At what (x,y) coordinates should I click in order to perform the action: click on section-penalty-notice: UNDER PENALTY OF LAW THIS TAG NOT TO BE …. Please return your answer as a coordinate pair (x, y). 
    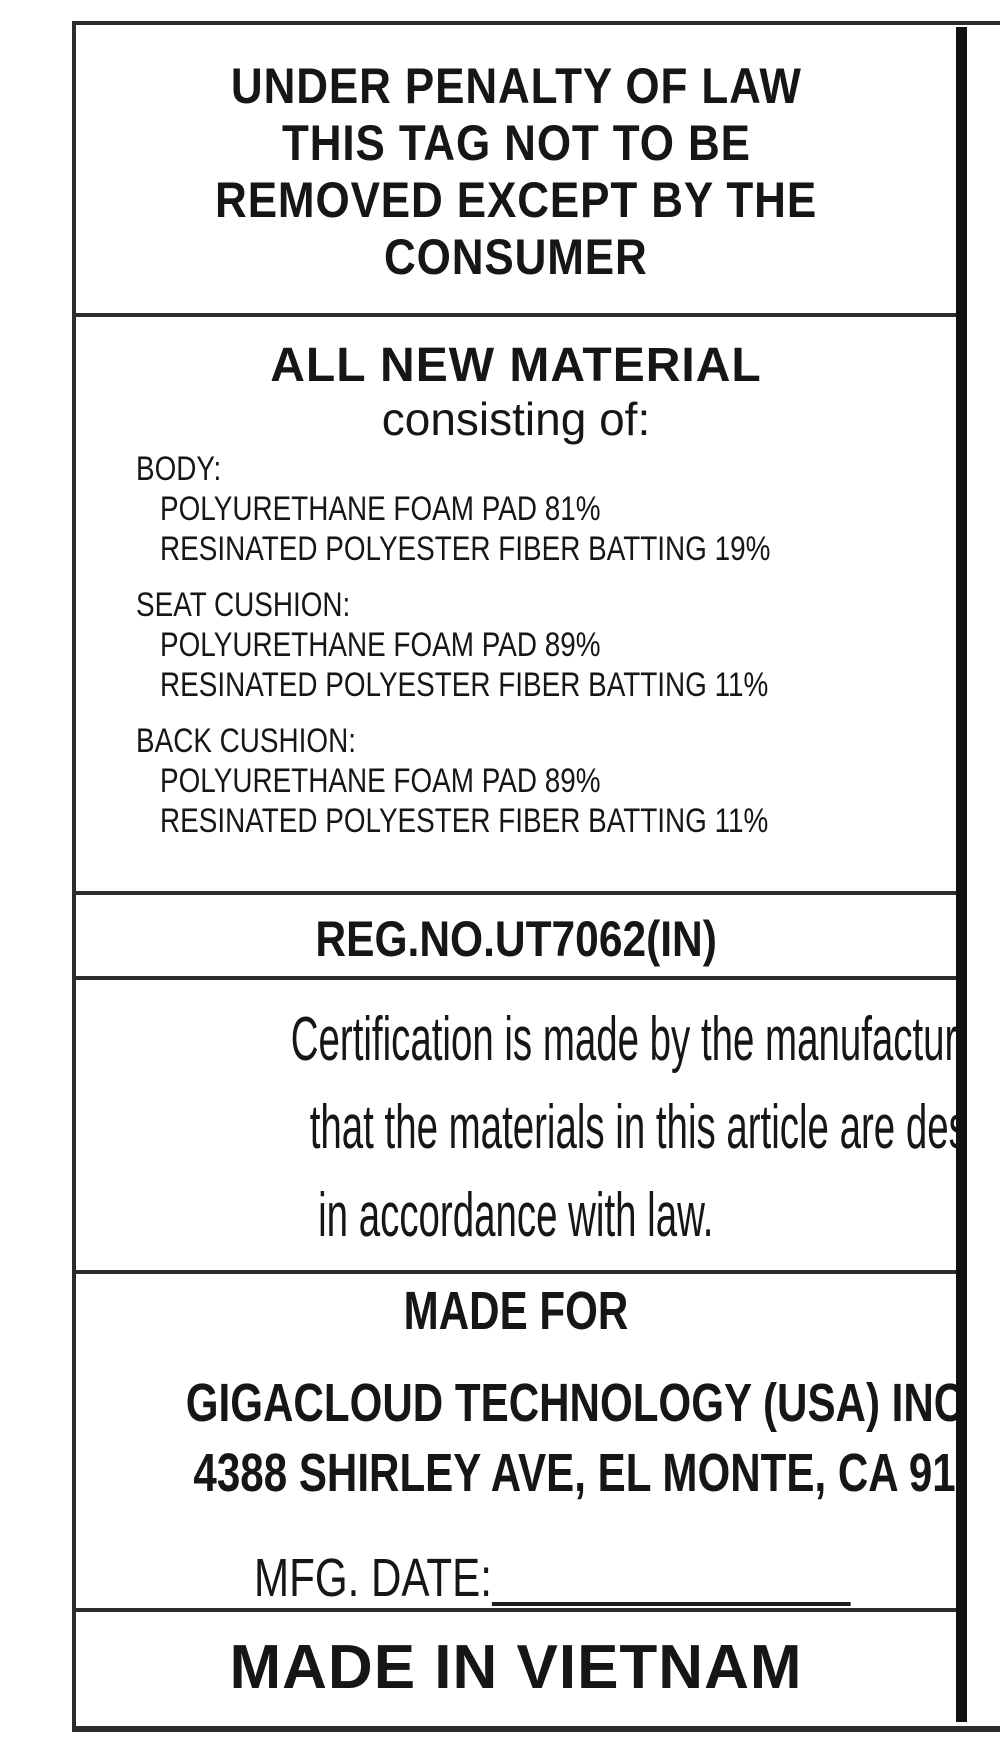
    Looking at the image, I should click on (516, 171).